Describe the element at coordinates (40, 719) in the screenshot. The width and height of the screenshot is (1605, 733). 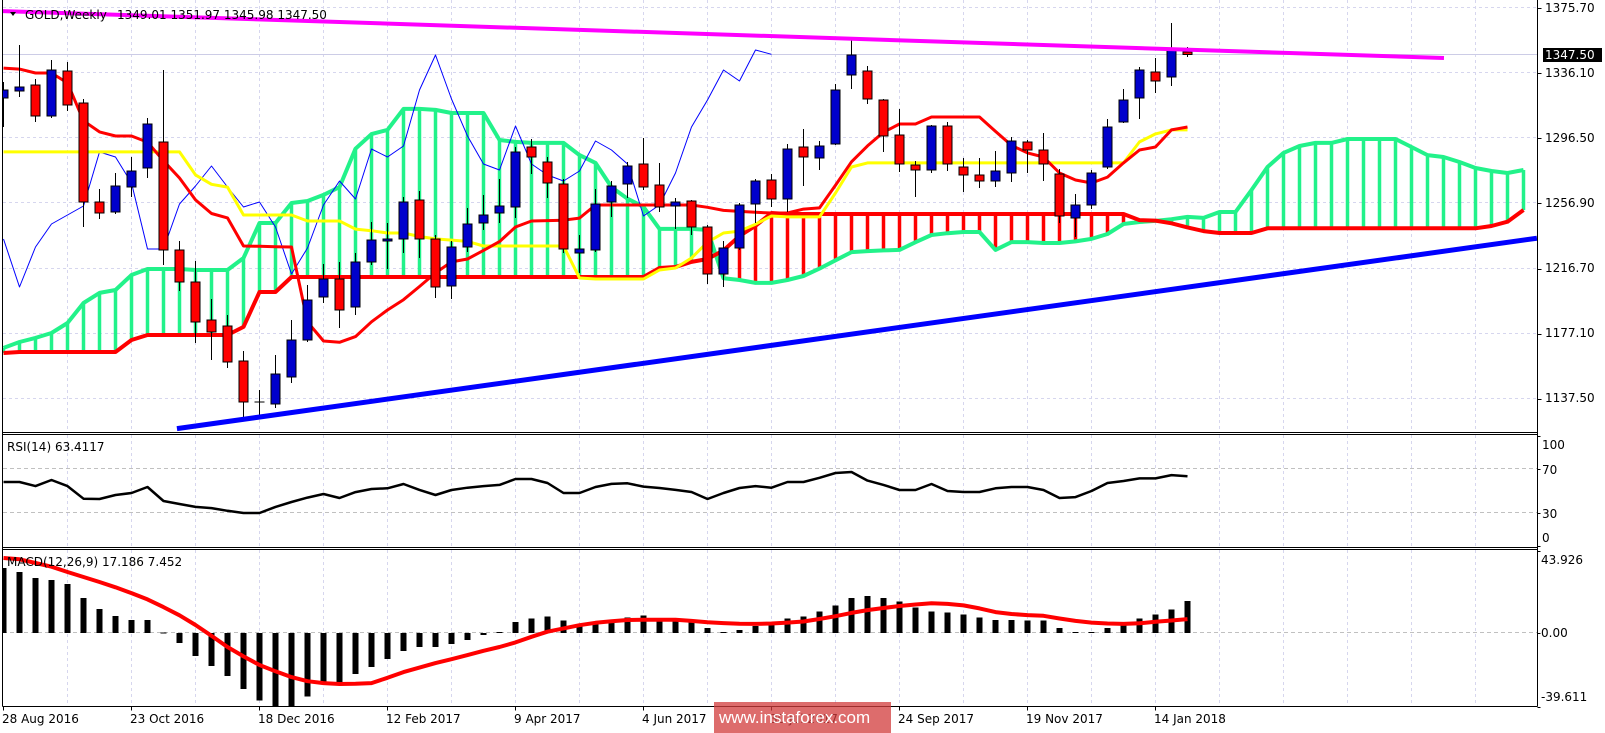
I see `date-tick-label: 28 Aug 2016` at that location.